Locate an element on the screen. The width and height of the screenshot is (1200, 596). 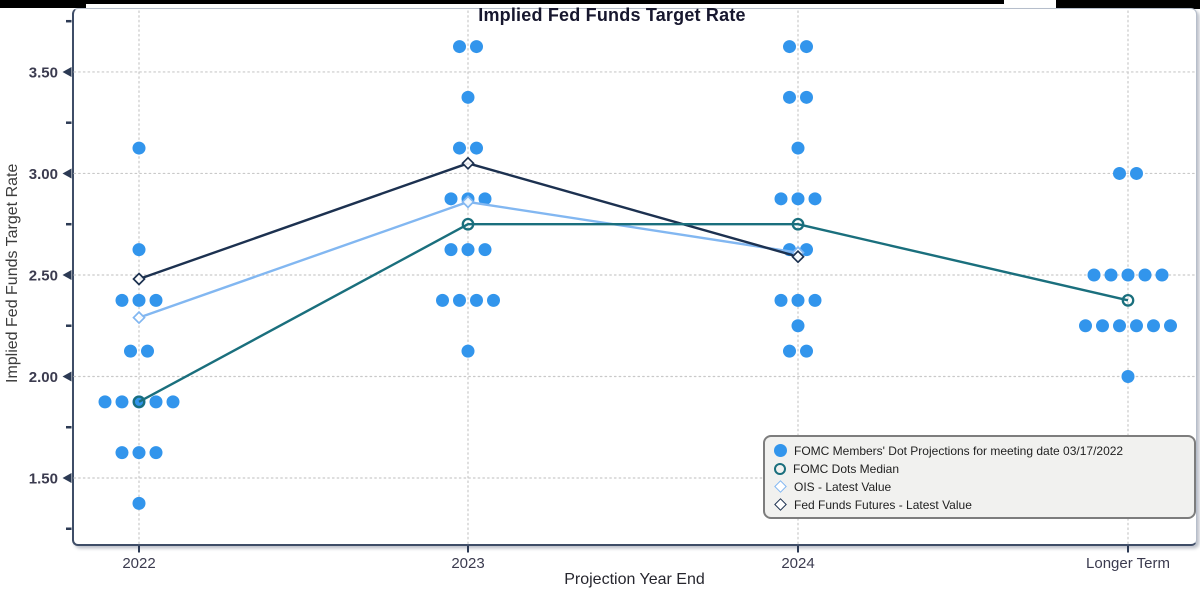
svg-text: 3.50 is located at coordinates (43, 72).